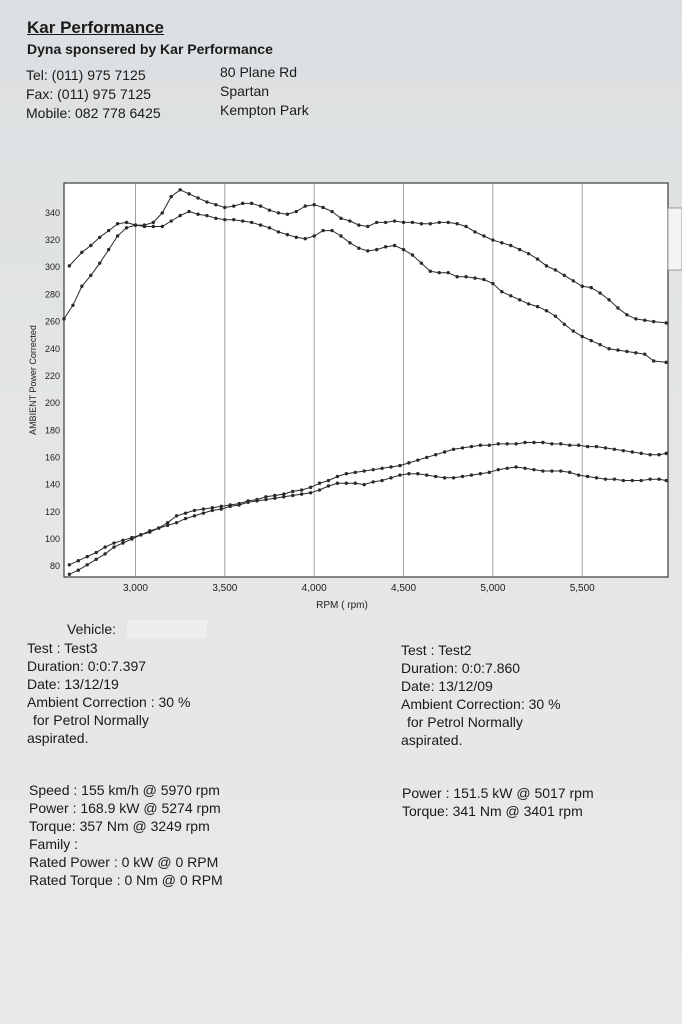 The width and height of the screenshot is (682, 1024). I want to click on test-duration: Duration: 0:0:7.860, so click(461, 668).